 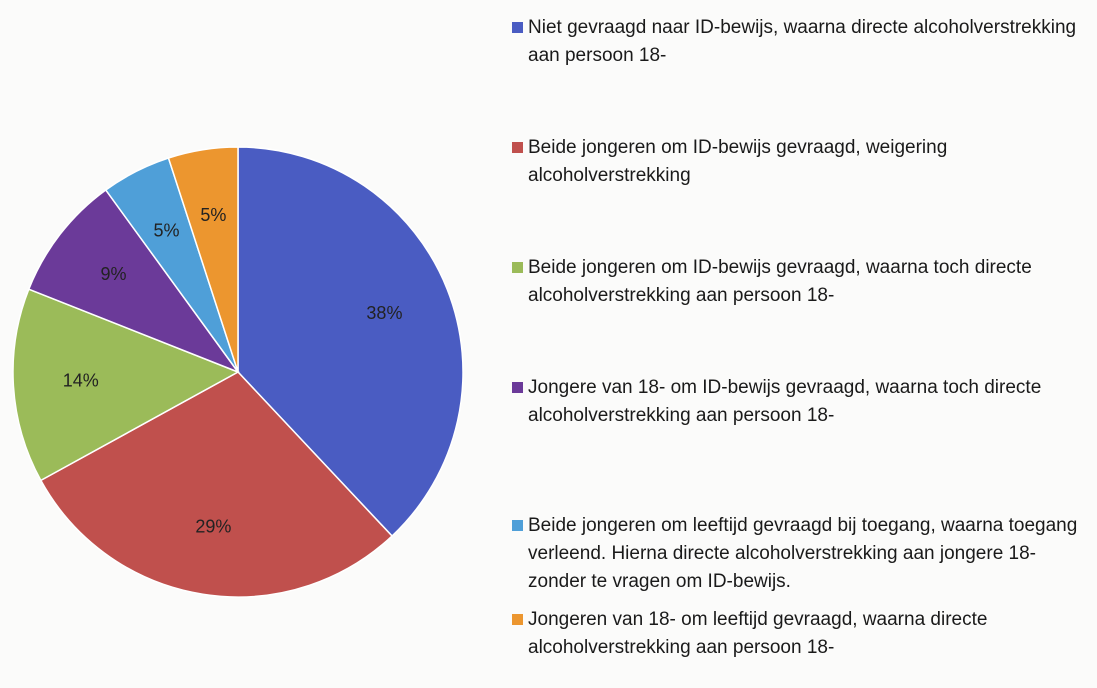 What do you see at coordinates (114, 274) in the screenshot?
I see `data-label: 9%` at bounding box center [114, 274].